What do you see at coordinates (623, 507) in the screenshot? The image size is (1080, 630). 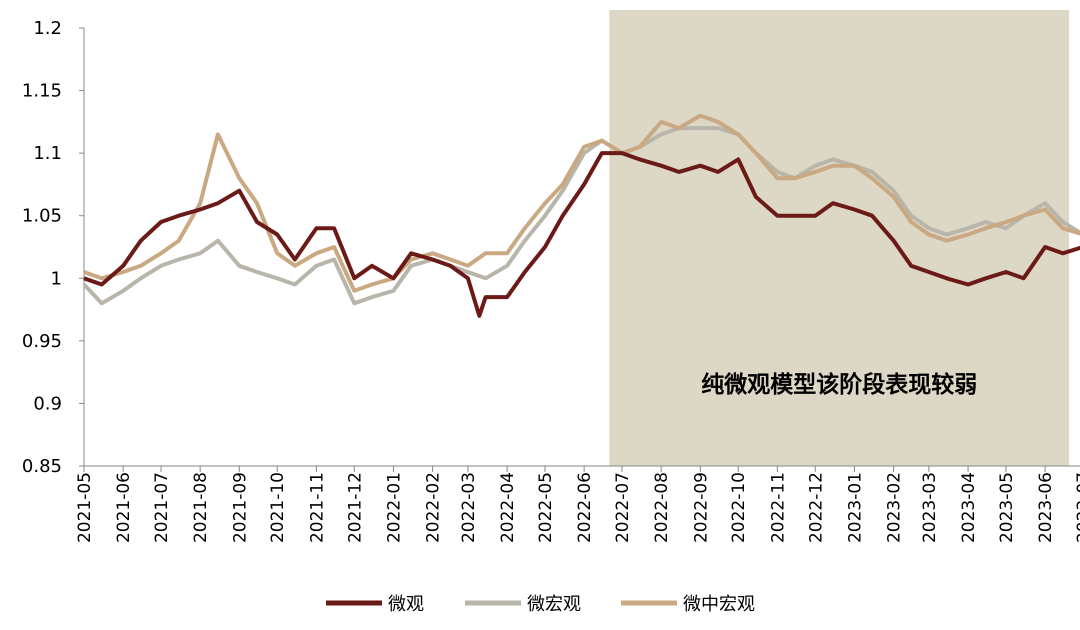 I see `x-tick-label: 2022-07` at bounding box center [623, 507].